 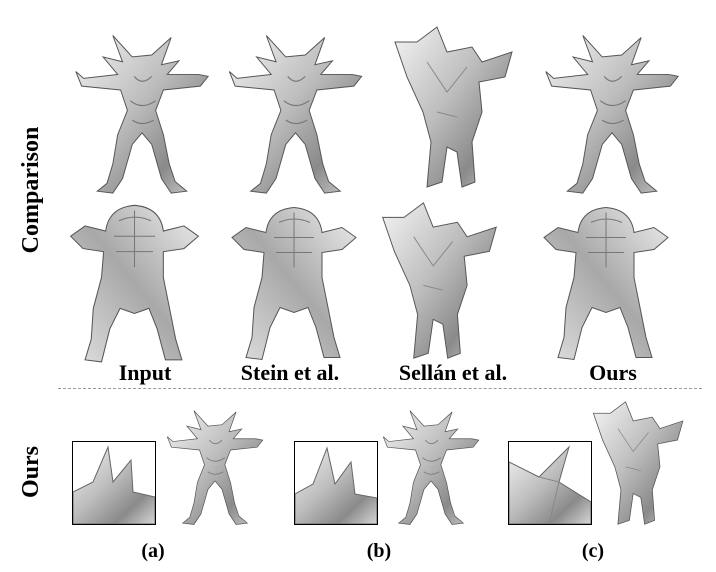 What do you see at coordinates (380, 388) in the screenshot?
I see `dashed-divider` at bounding box center [380, 388].